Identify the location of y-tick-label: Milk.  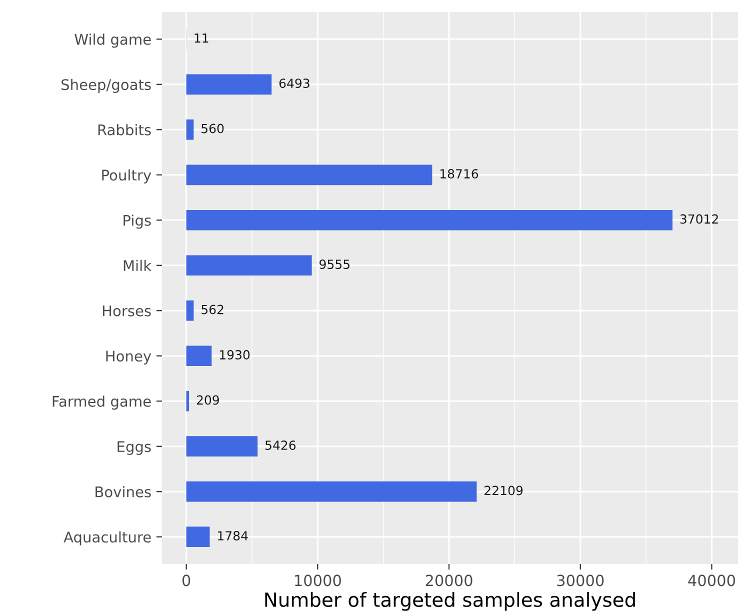
(138, 265).